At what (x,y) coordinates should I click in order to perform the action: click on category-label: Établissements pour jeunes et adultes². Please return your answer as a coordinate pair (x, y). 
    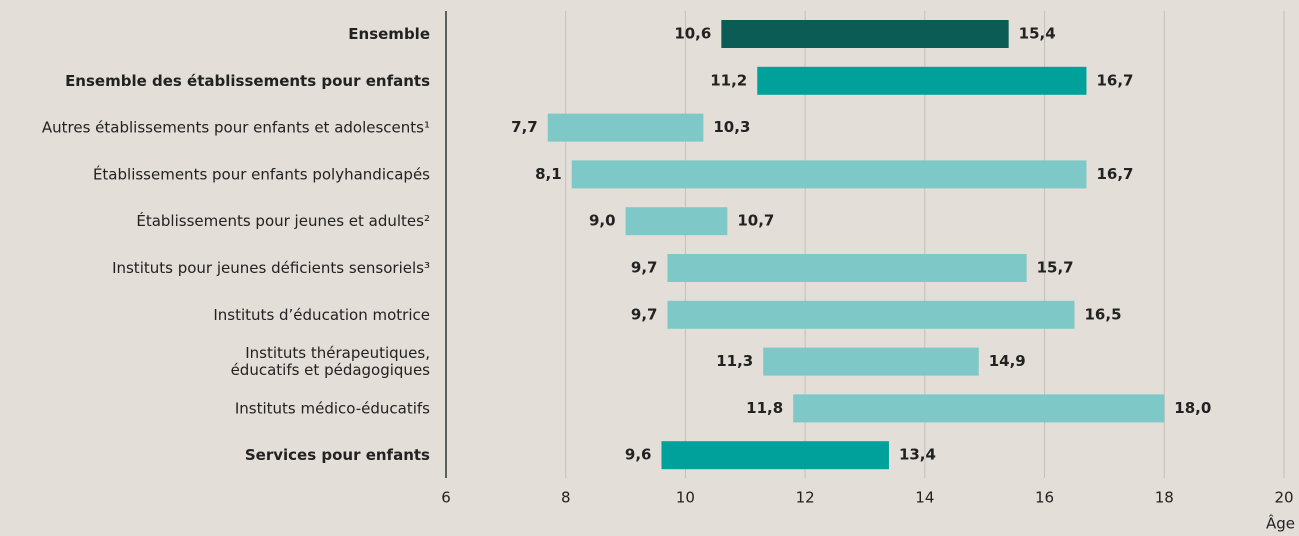
    Looking at the image, I should click on (283, 220).